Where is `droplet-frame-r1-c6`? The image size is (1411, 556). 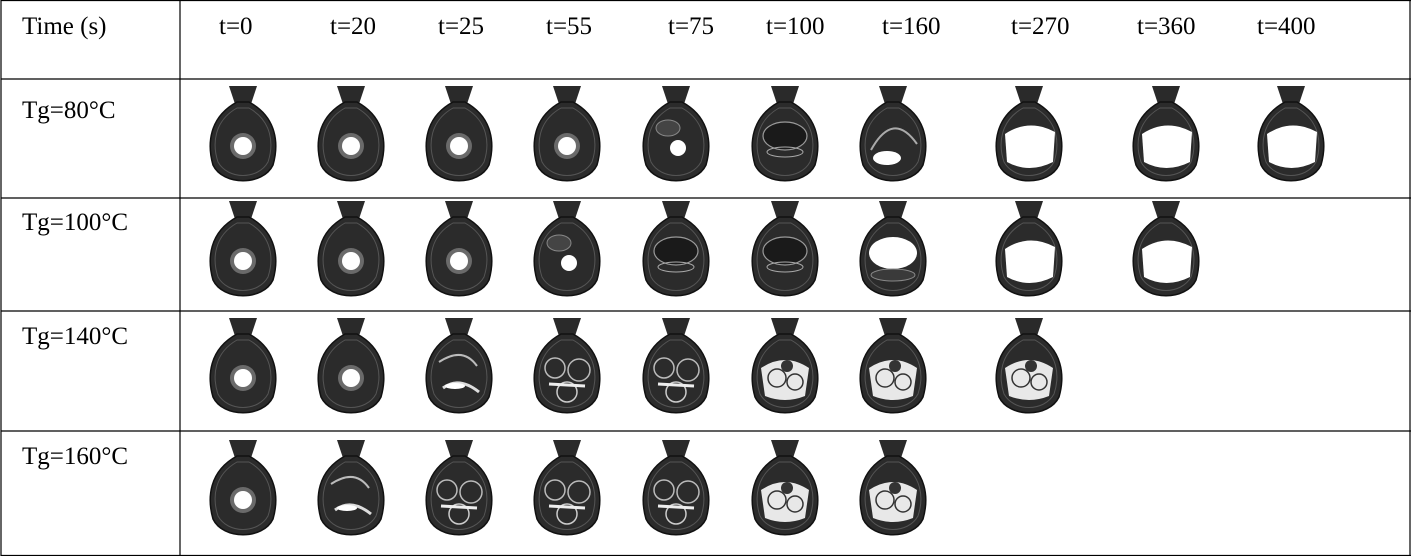 droplet-frame-r1-c6 is located at coordinates (893, 249).